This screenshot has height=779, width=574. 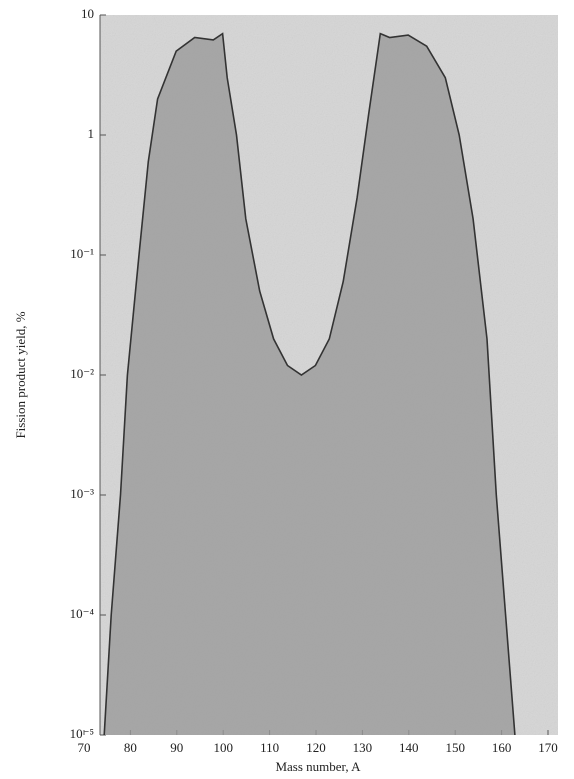 What do you see at coordinates (130, 747) in the screenshot?
I see `x-tick-label: 80` at bounding box center [130, 747].